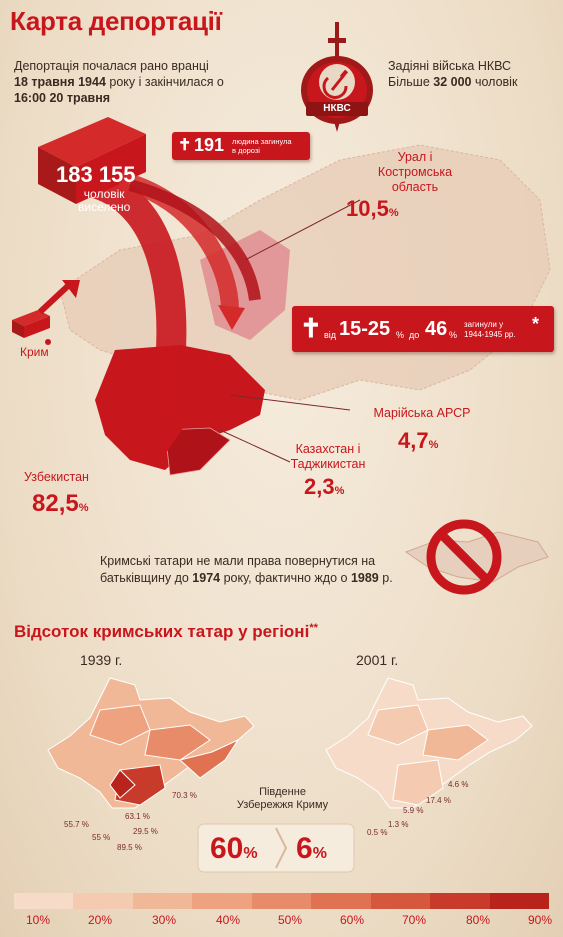 This screenshot has width=563, height=937. Describe the element at coordinates (398, 824) in the screenshot. I see `pct-2001-4: 1.3 %` at that location.